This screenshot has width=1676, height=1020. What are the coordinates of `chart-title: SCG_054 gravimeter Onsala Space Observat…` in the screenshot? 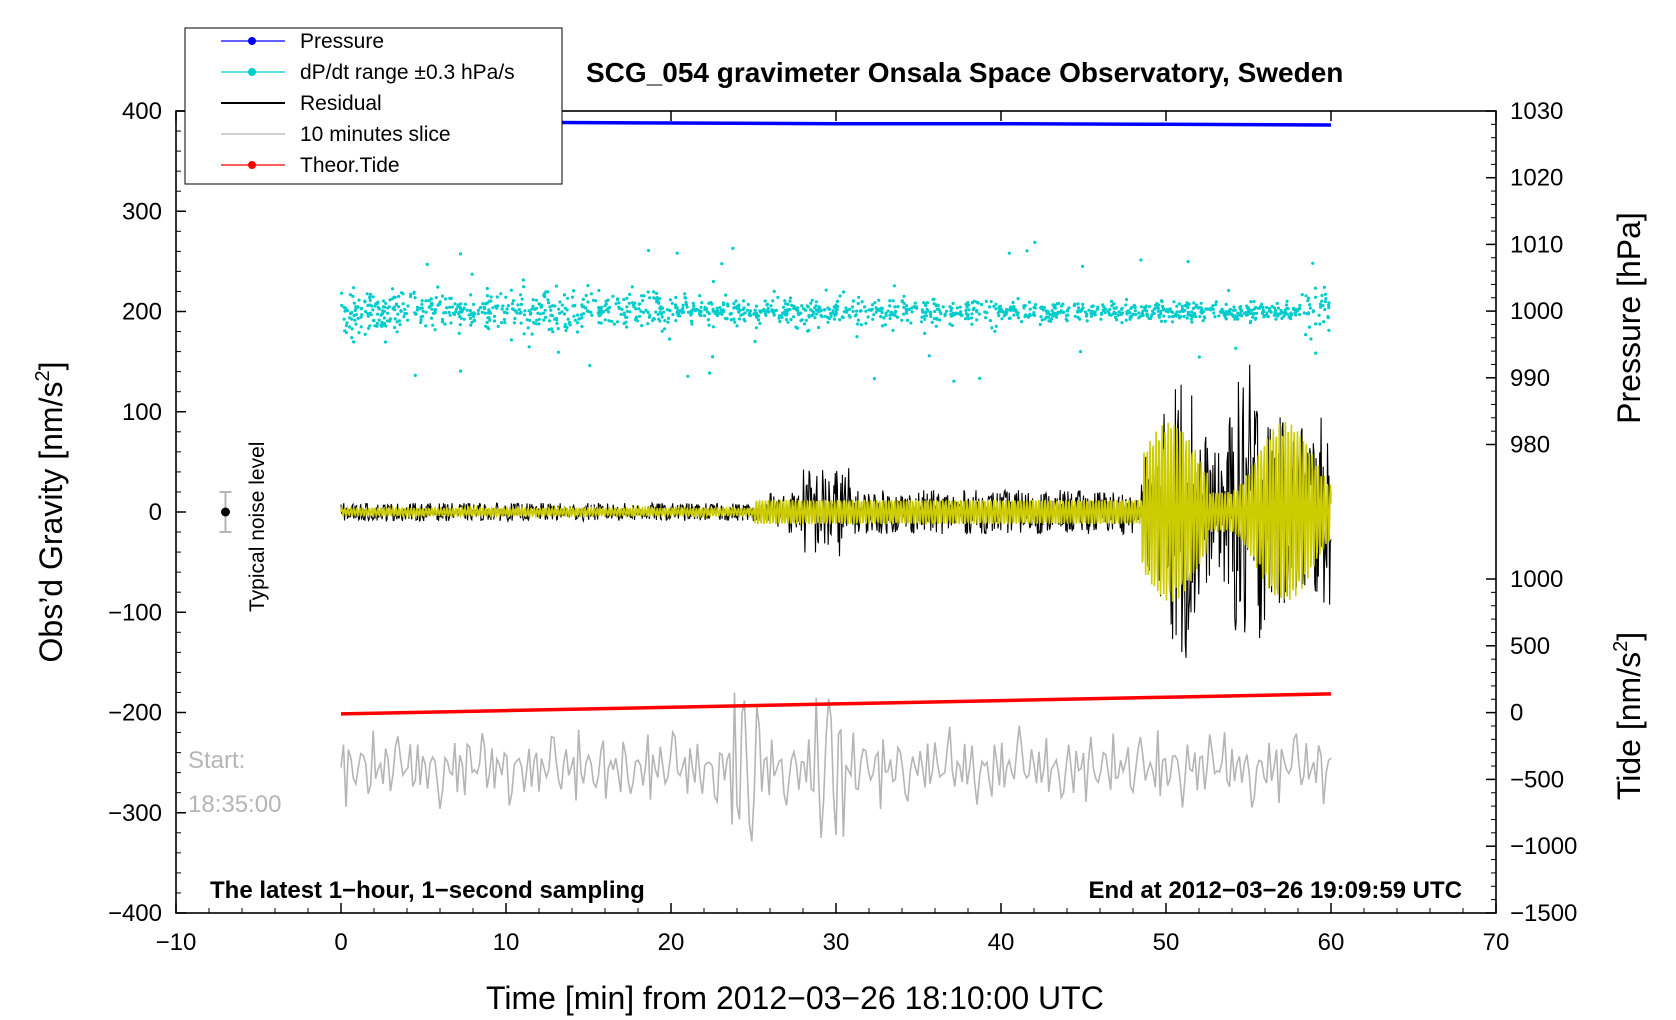 It's located at (964, 72).